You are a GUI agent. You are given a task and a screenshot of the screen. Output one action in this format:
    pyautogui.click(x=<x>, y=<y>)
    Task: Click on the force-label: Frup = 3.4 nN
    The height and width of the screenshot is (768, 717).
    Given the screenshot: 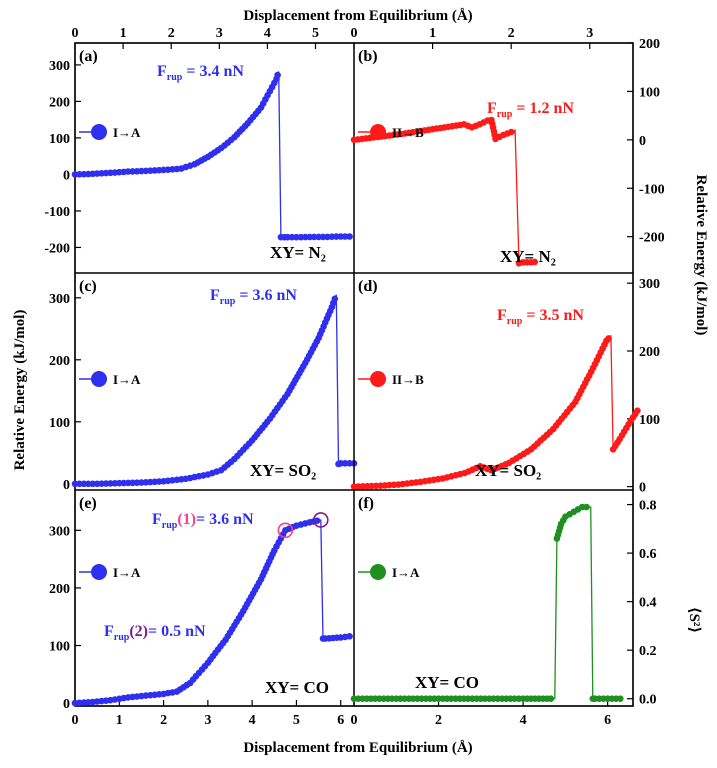 What is the action you would take?
    pyautogui.click(x=200, y=73)
    